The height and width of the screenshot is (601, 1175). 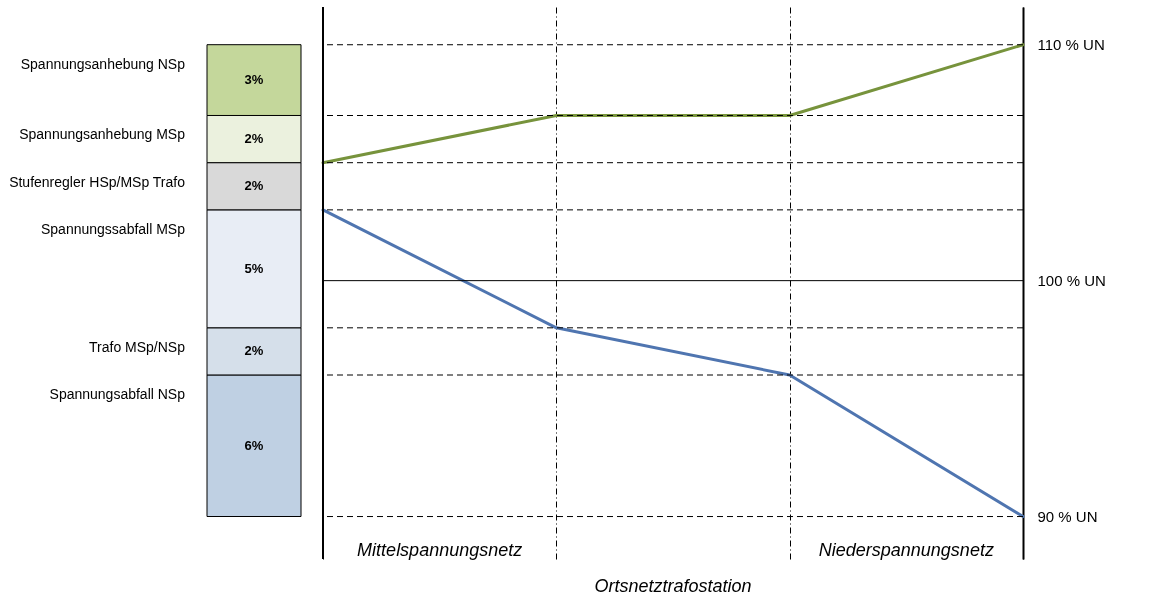 What do you see at coordinates (254, 445) in the screenshot?
I see `data-label: 6%` at bounding box center [254, 445].